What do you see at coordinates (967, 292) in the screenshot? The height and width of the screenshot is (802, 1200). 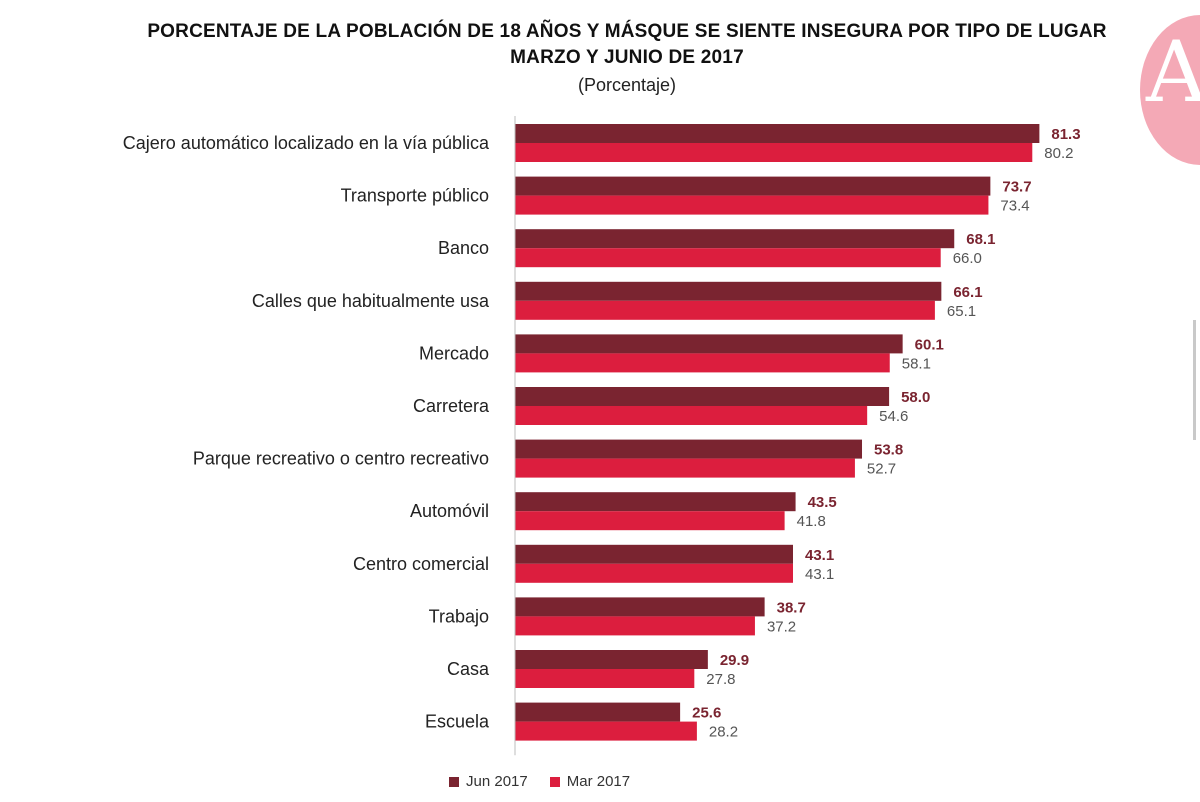 I see `value-label-jun-3: 66.1` at bounding box center [967, 292].